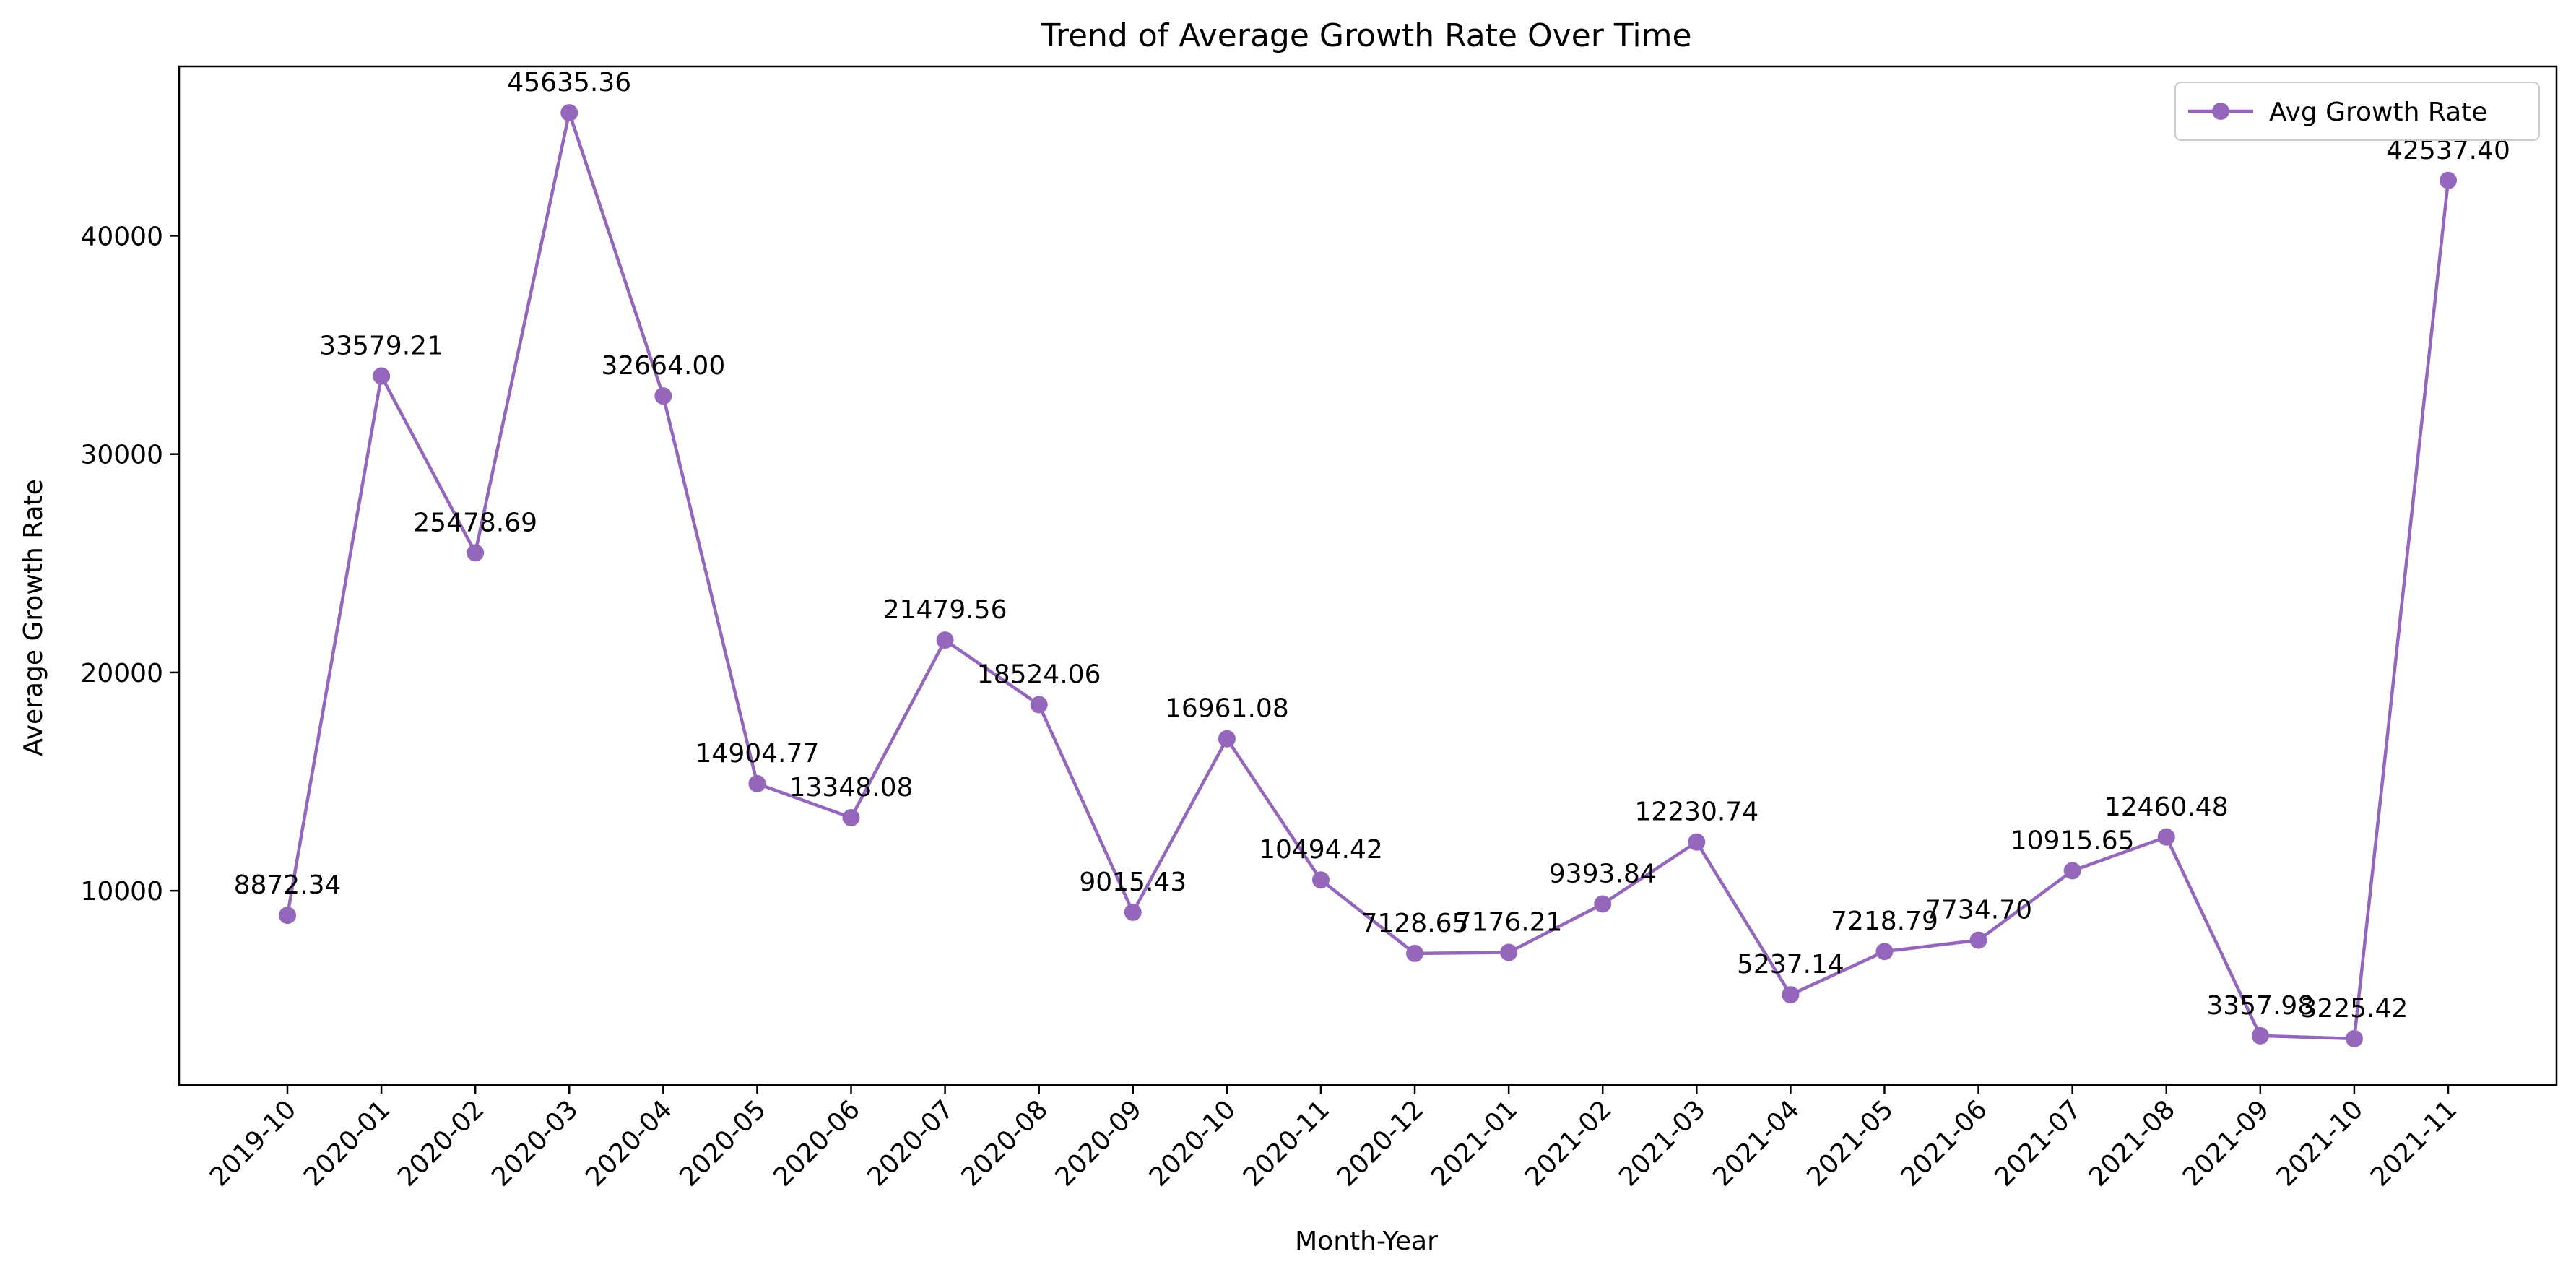  What do you see at coordinates (1696, 812) in the screenshot?
I see `data-label: 12230.74` at bounding box center [1696, 812].